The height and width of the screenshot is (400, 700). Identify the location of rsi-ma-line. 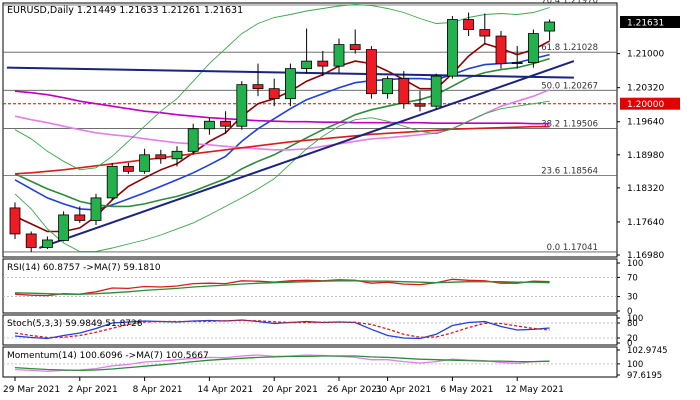
(282, 287).